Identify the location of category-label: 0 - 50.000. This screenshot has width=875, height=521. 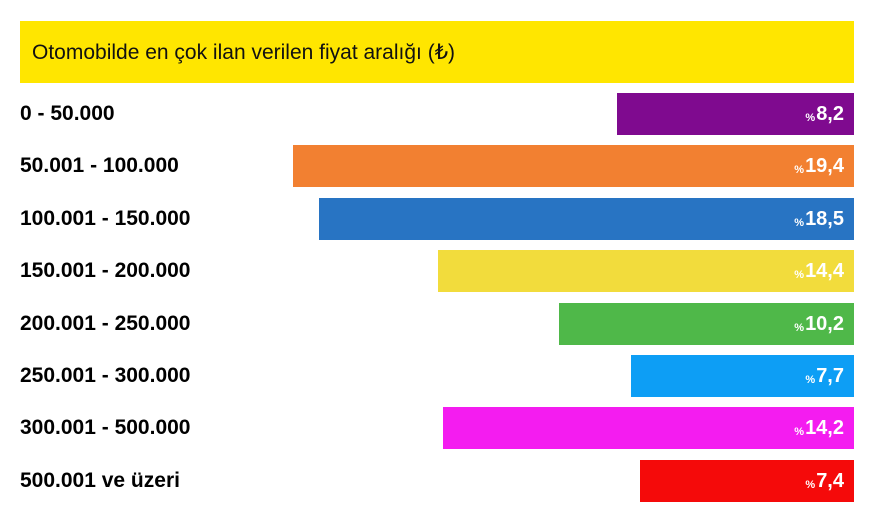
(67, 113).